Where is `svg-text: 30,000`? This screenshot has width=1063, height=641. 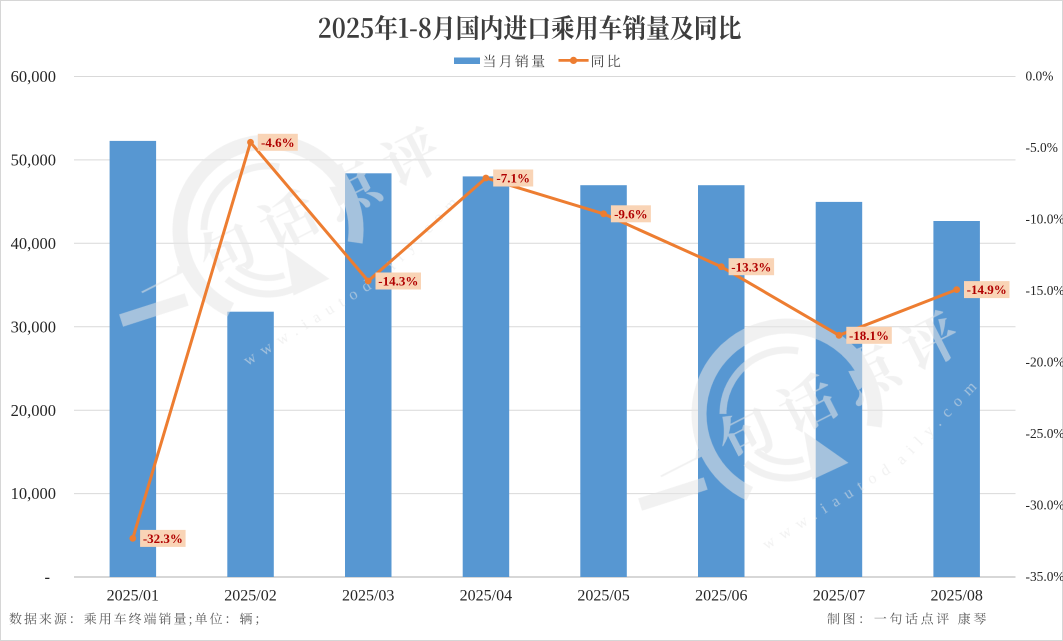
svg-text: 30,000 is located at coordinates (33, 326).